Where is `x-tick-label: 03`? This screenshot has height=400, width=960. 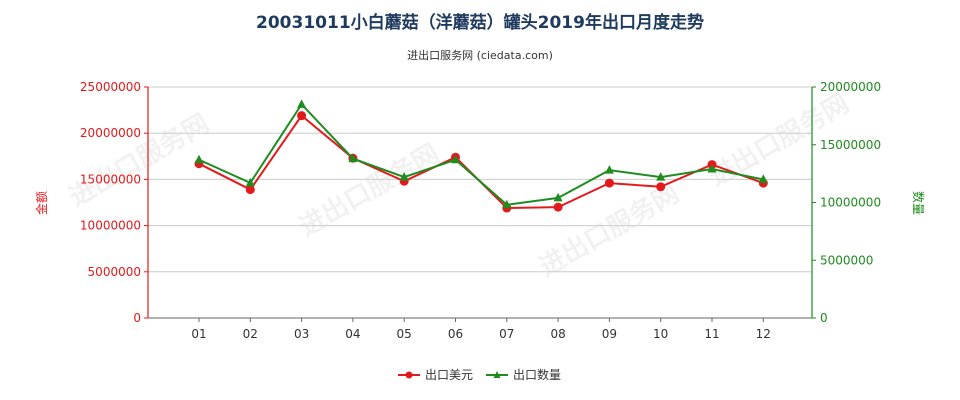
x-tick-label: 03 is located at coordinates (301, 334).